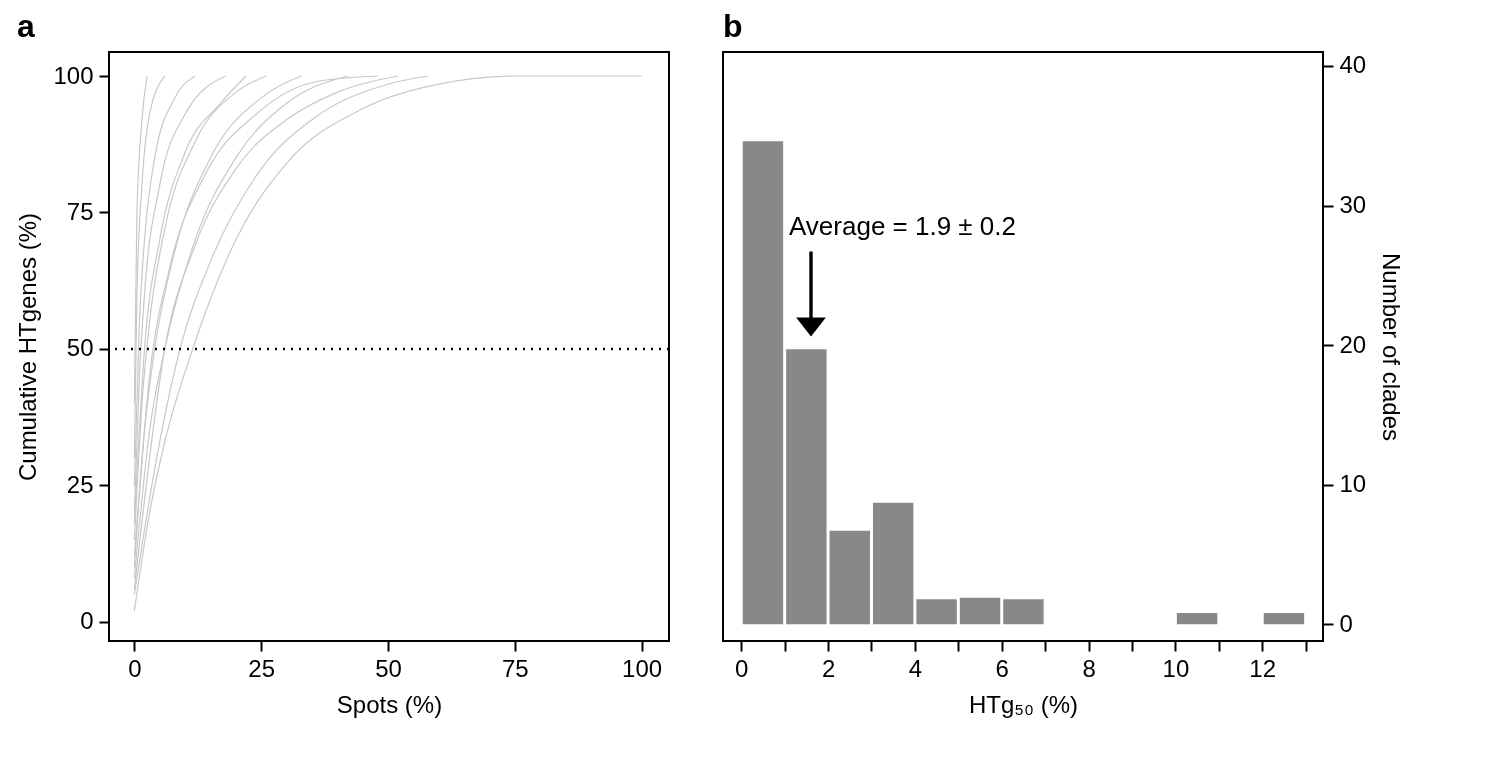 The width and height of the screenshot is (1510, 760). I want to click on x-tick-label: 50, so click(388, 668).